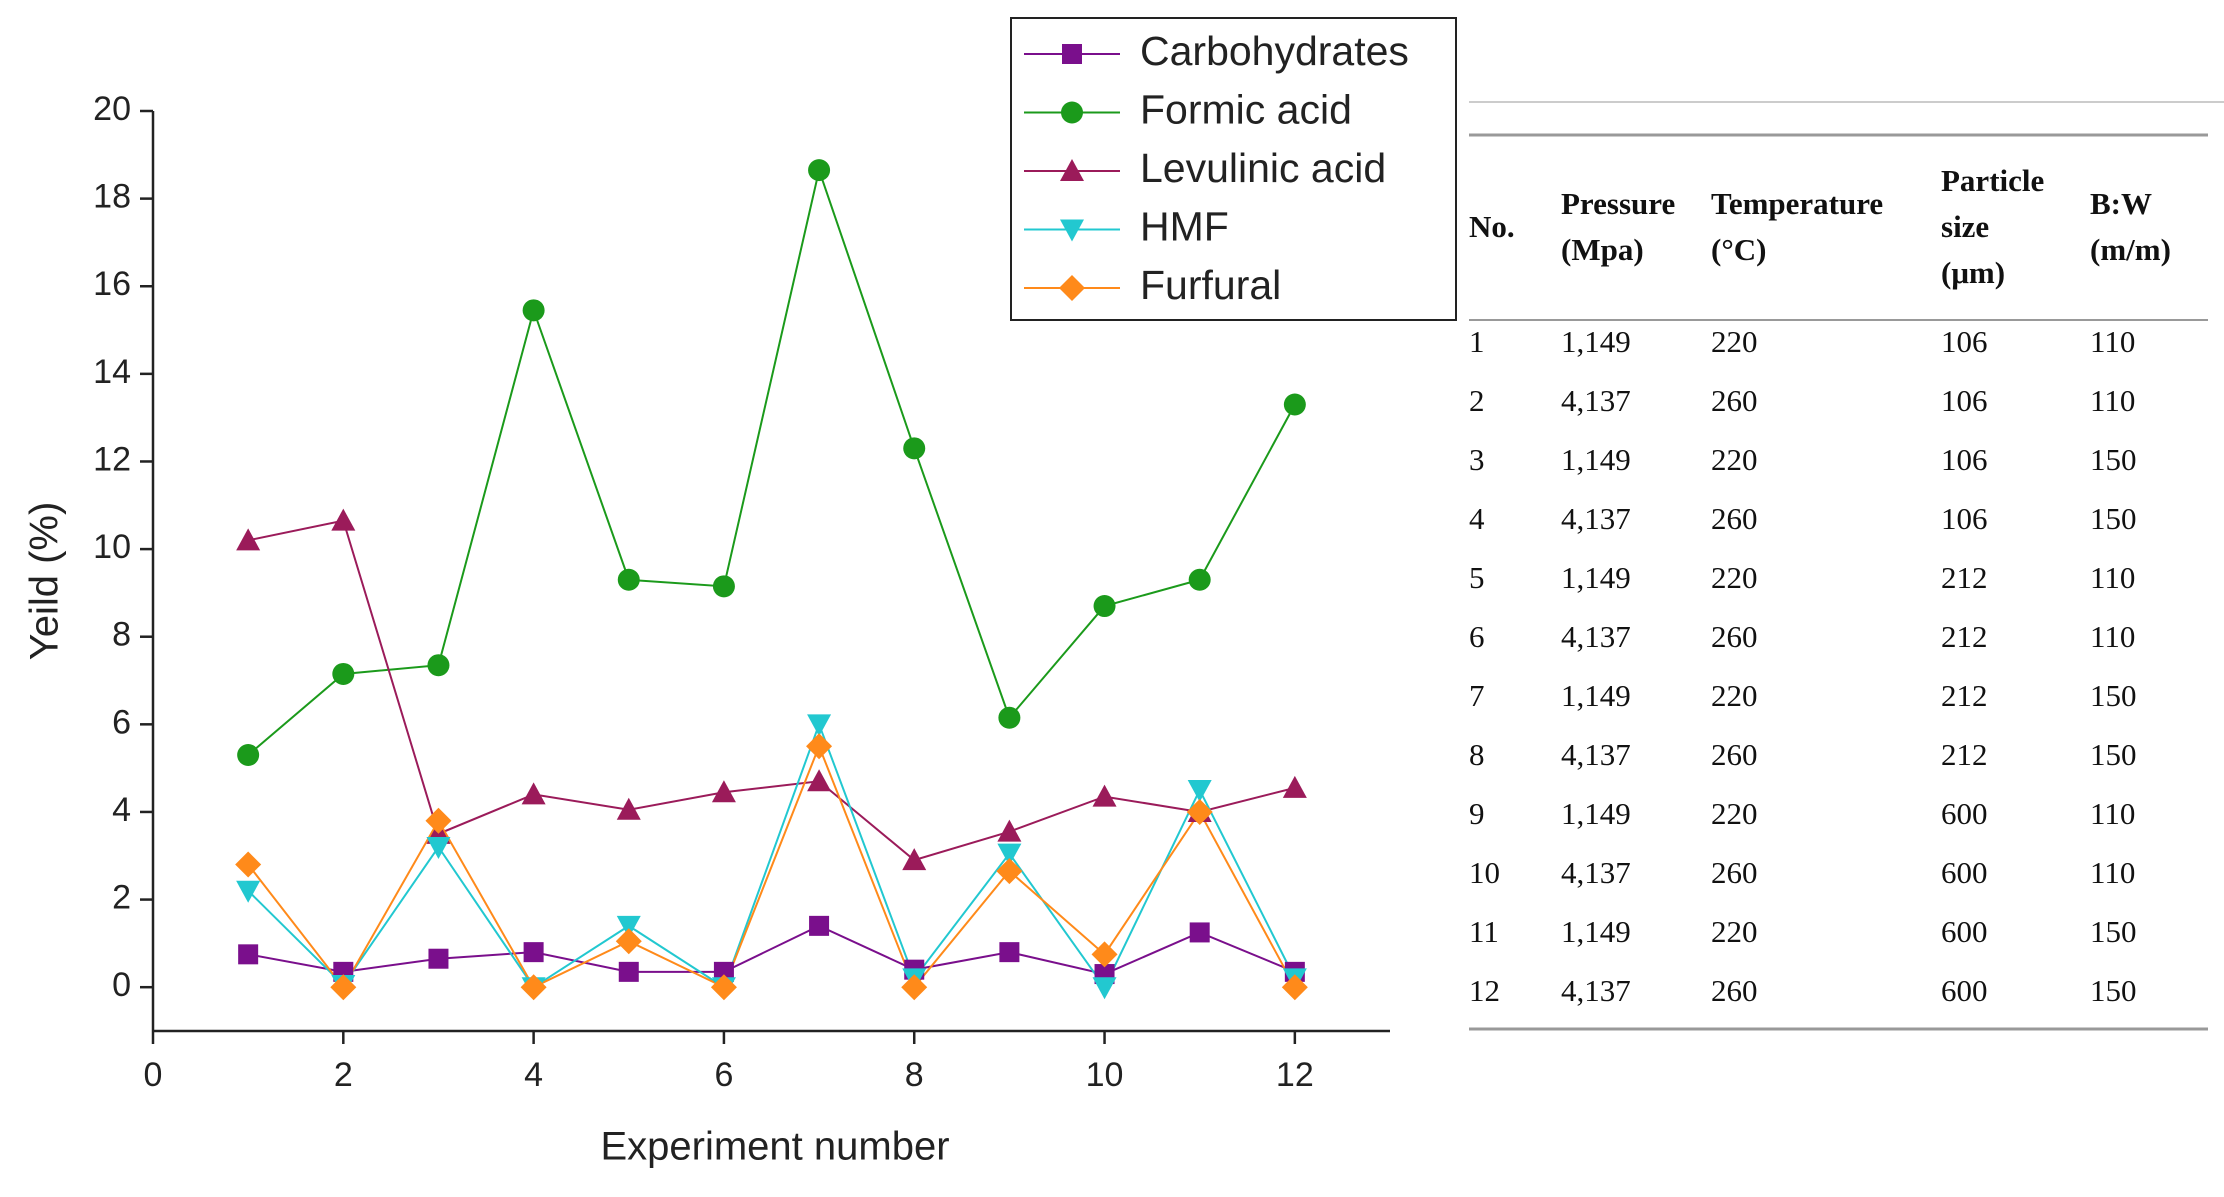 The width and height of the screenshot is (2224, 1197). Describe the element at coordinates (771, 950) in the screenshot. I see `series-line` at that location.